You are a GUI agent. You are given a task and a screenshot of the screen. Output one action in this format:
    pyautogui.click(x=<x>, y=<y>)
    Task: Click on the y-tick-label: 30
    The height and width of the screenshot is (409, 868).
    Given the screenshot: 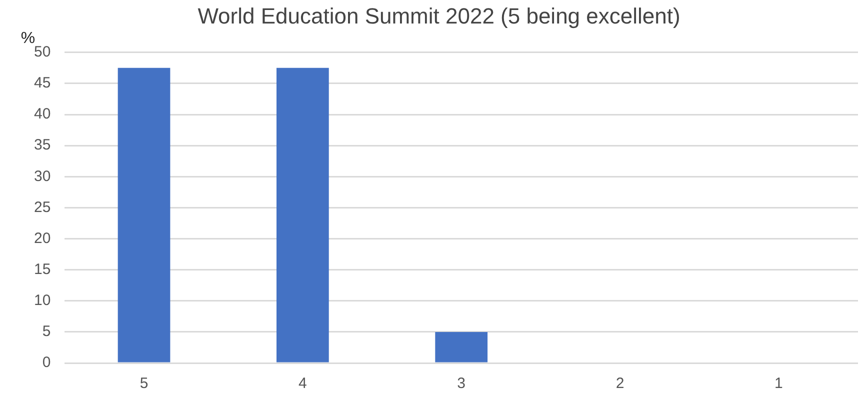 What is the action you would take?
    pyautogui.click(x=42, y=176)
    